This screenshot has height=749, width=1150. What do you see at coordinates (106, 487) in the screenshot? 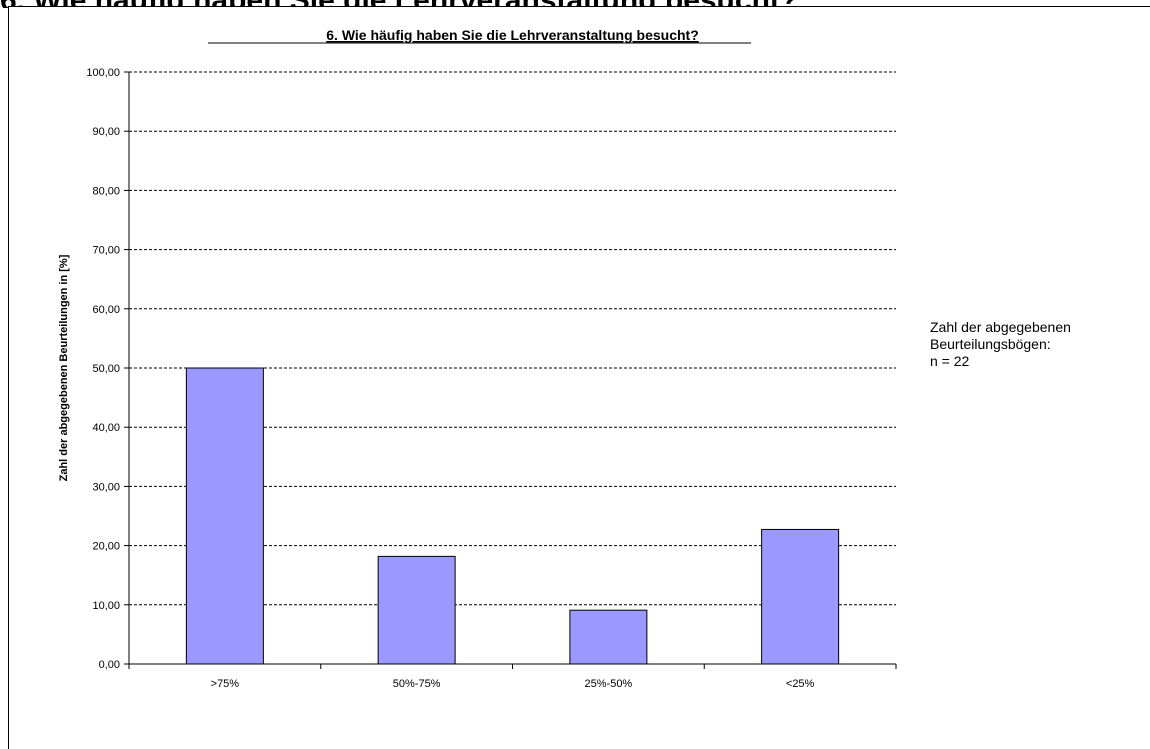
I see `y-tick-label: 30,00` at bounding box center [106, 487].